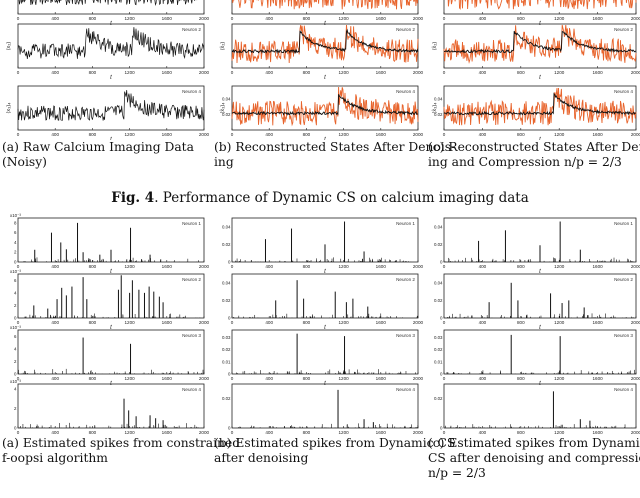  I want to click on y-tick-label: 0.03, so click(438, 337).